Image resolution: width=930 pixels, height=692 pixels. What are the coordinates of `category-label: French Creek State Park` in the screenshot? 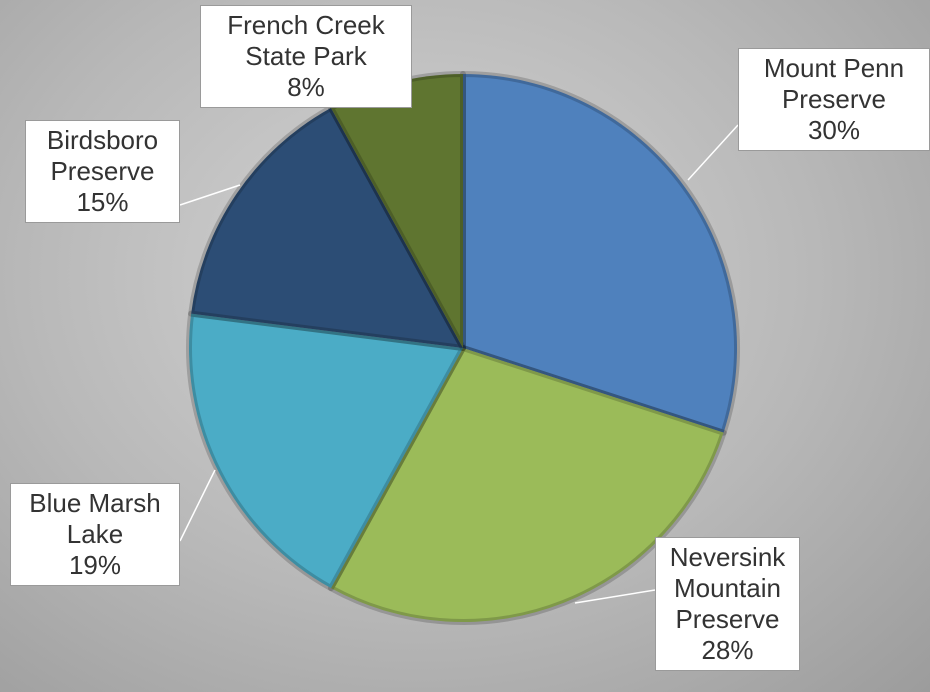 It's located at (306, 40).